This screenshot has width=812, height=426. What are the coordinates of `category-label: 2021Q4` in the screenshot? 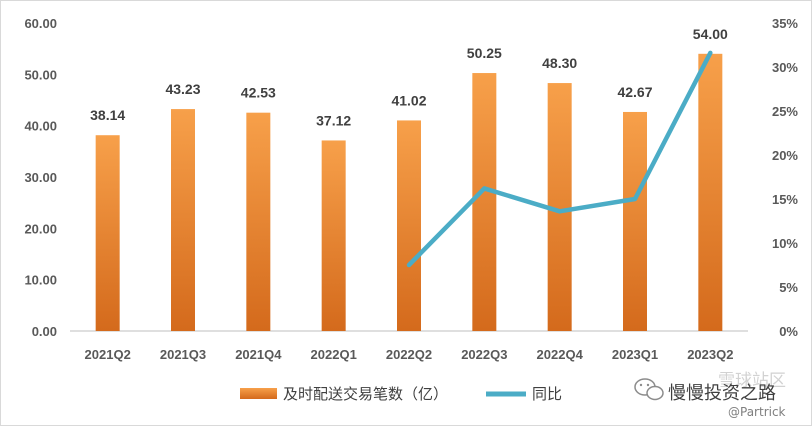 It's located at (258, 354).